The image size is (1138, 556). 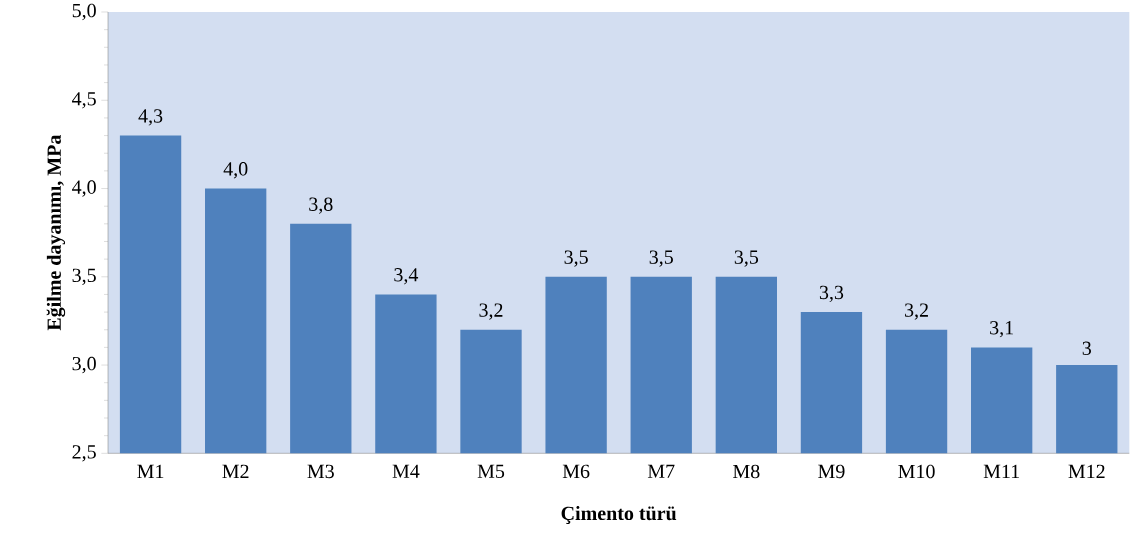 I want to click on x-tick-label: M1, so click(x=150, y=471).